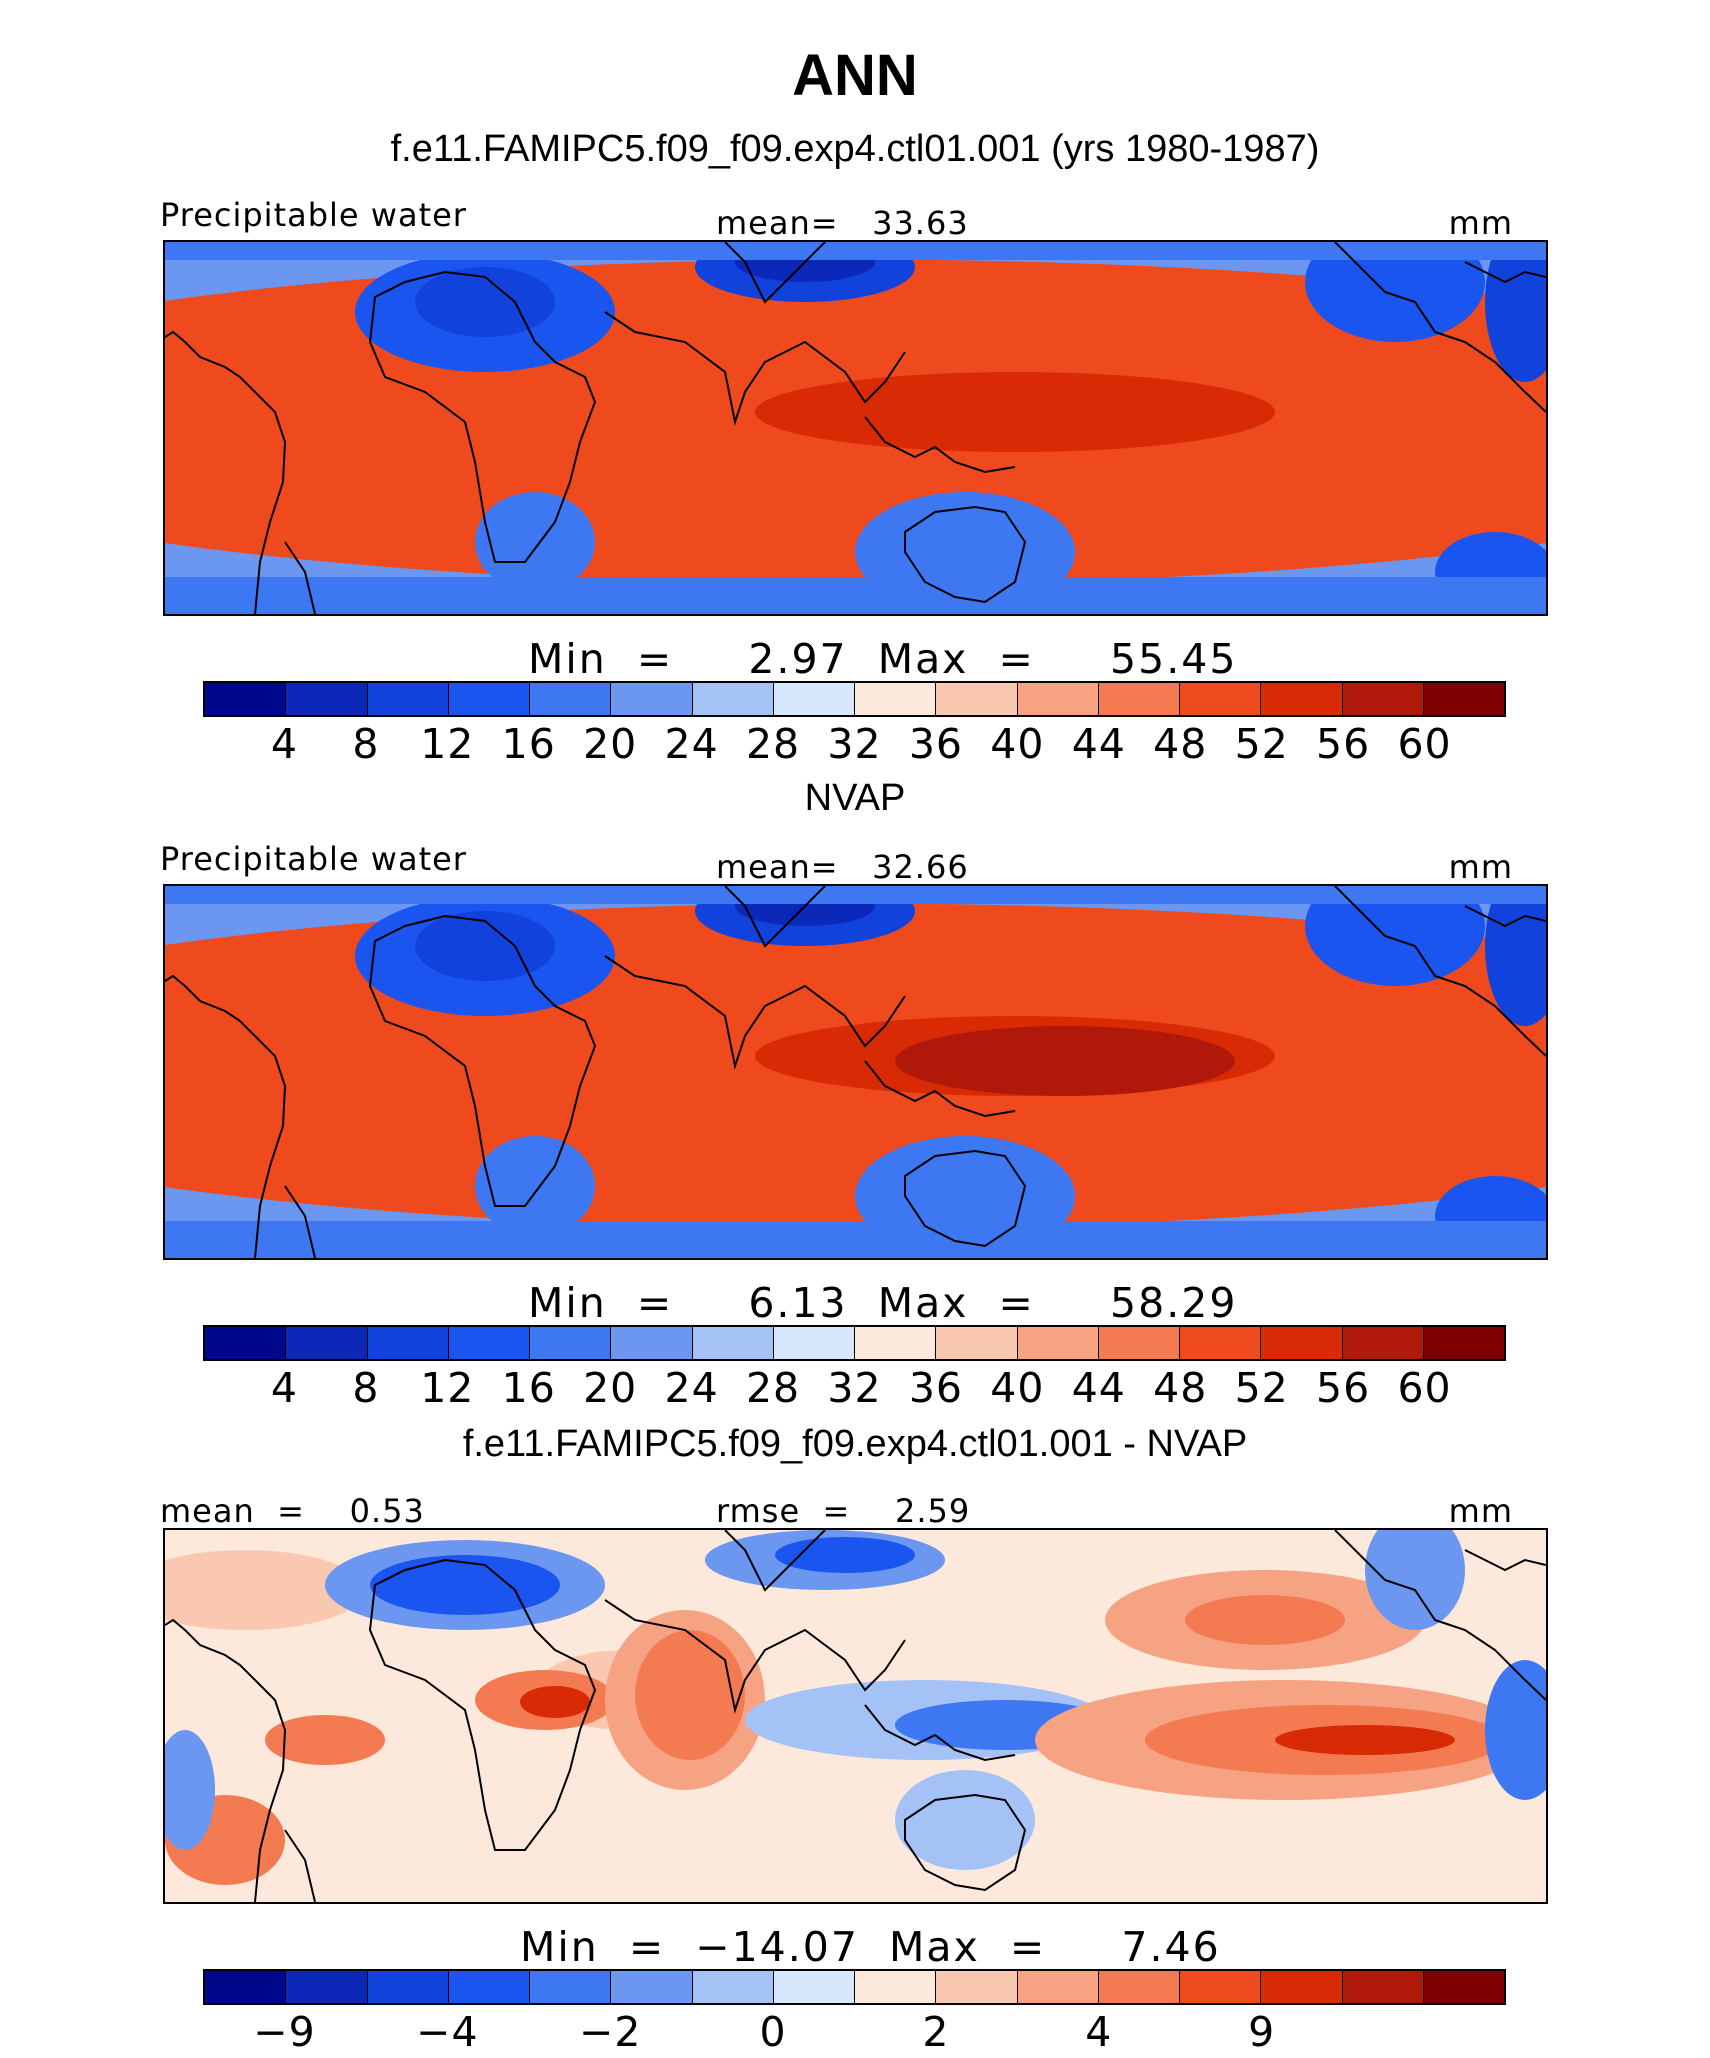  What do you see at coordinates (854, 2033) in the screenshot?
I see `panel-3-colorbar-ticks: −9 −4 −2 0 2 4 9` at bounding box center [854, 2033].